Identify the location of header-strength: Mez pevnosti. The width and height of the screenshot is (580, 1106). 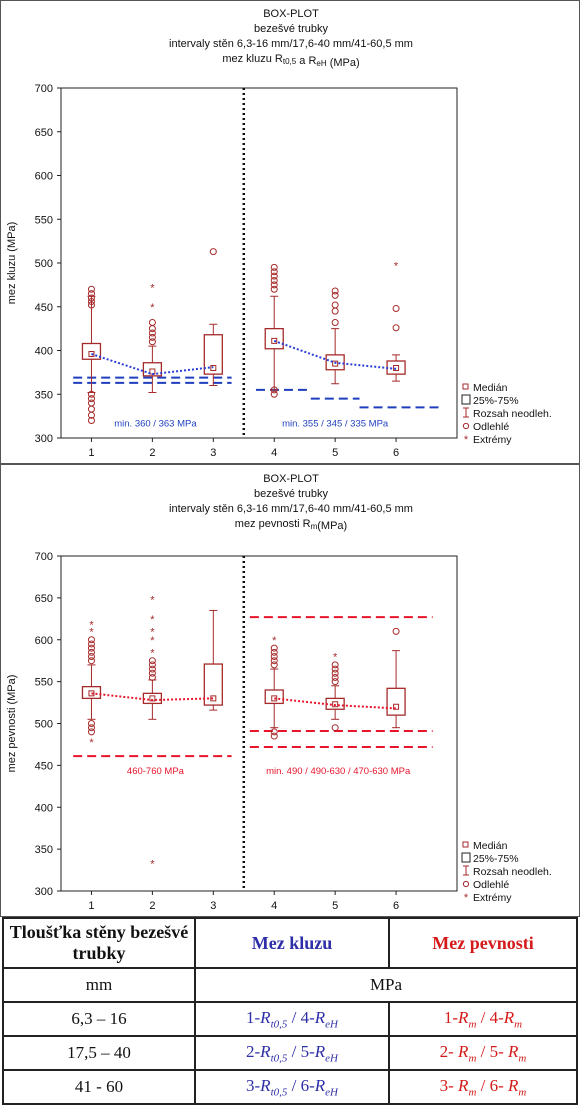
(483, 943).